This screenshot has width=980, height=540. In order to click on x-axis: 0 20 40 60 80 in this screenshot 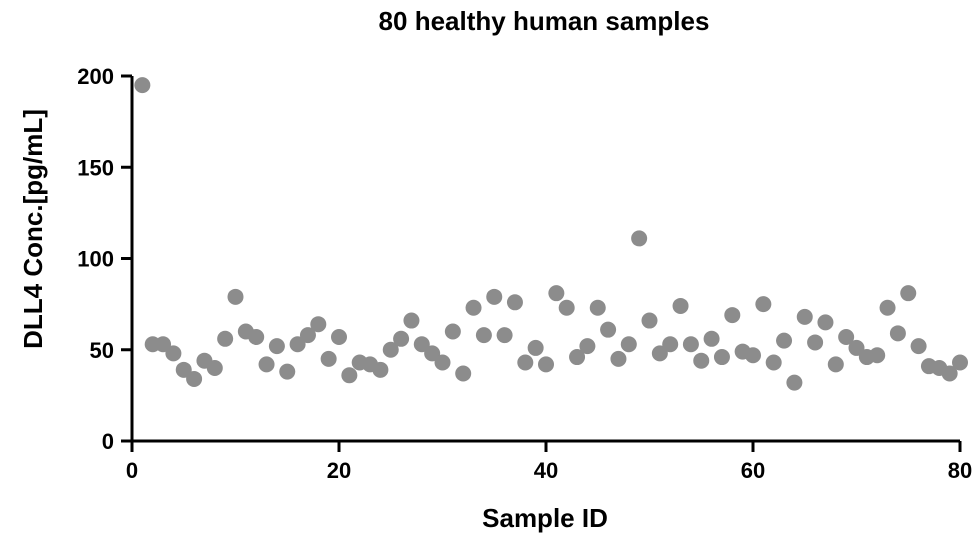, I will do `click(549, 461)`.